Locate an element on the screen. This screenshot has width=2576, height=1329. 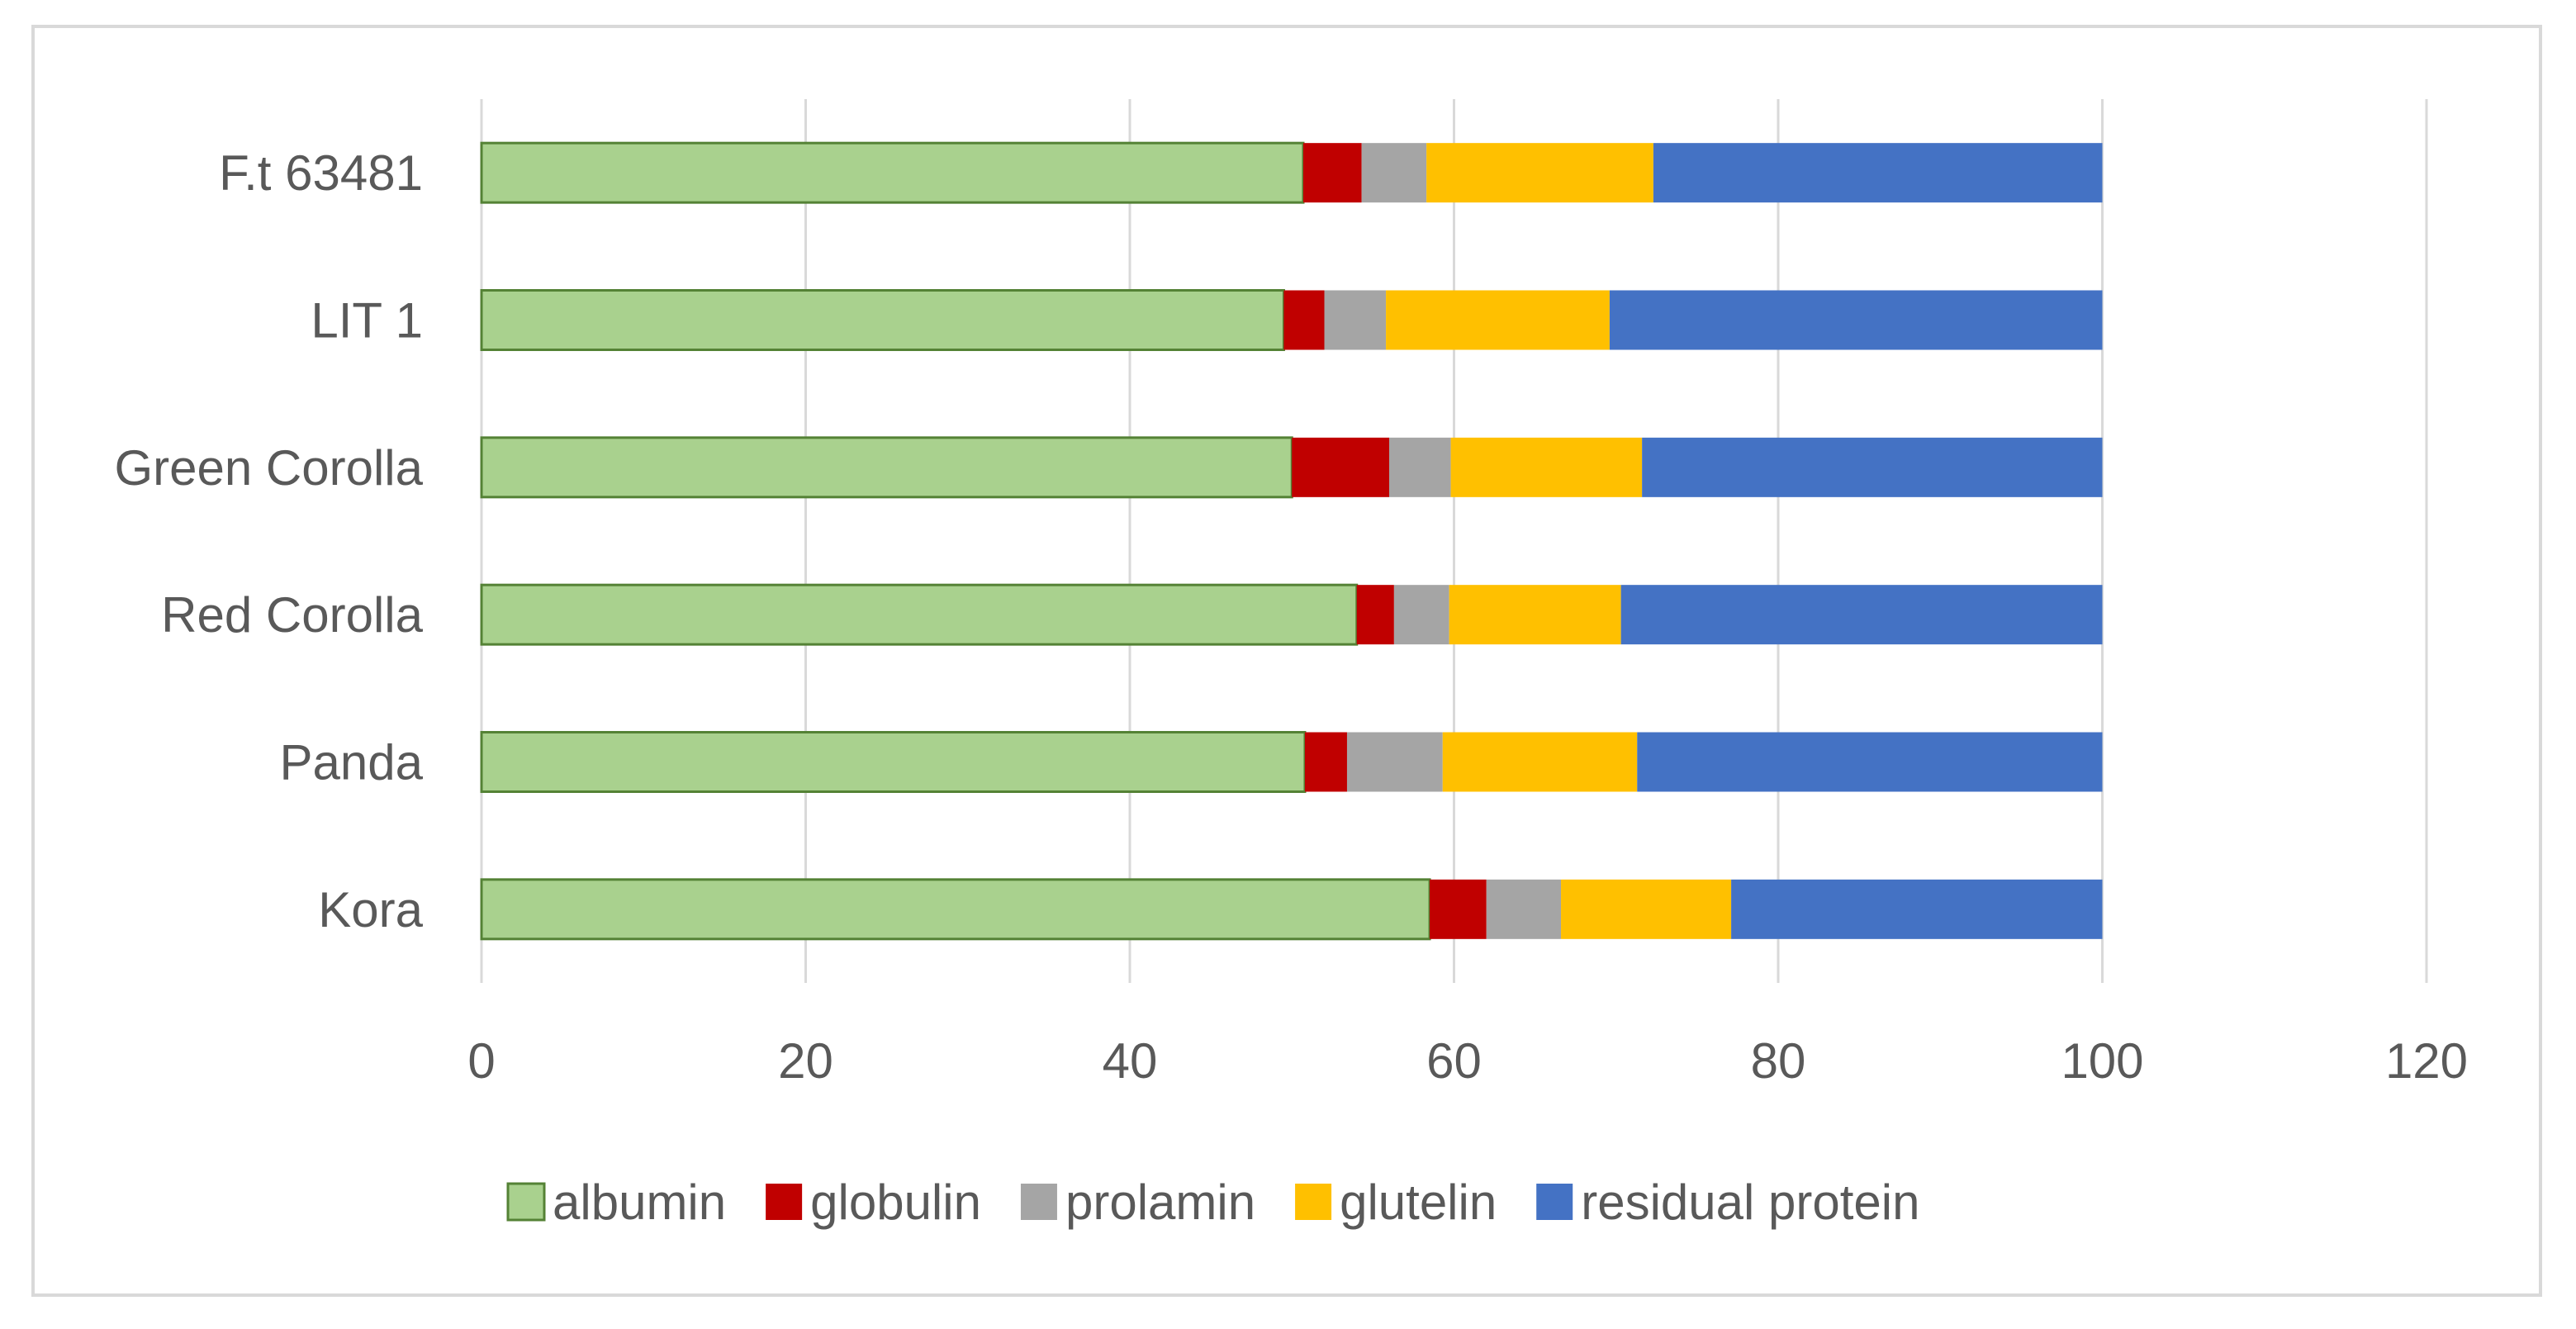
category-label: LIT 1 is located at coordinates (367, 321).